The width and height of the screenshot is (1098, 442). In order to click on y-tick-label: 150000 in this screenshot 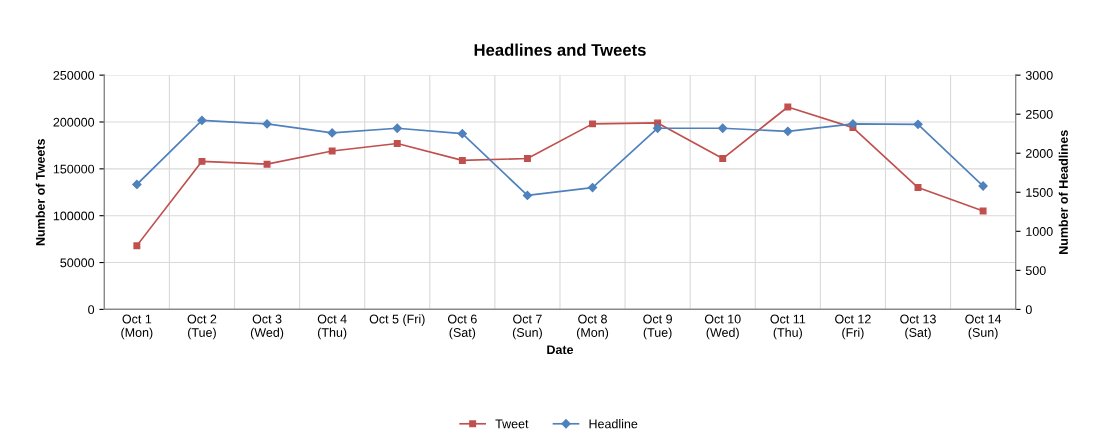, I will do `click(74, 169)`.